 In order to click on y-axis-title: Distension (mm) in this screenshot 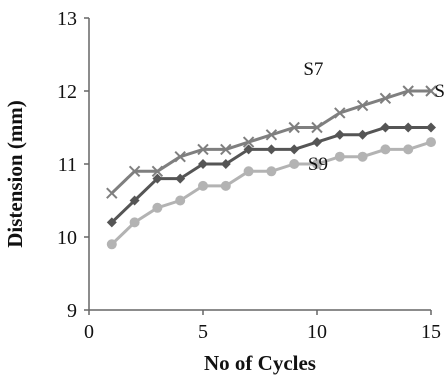, I will do `click(15, 174)`.